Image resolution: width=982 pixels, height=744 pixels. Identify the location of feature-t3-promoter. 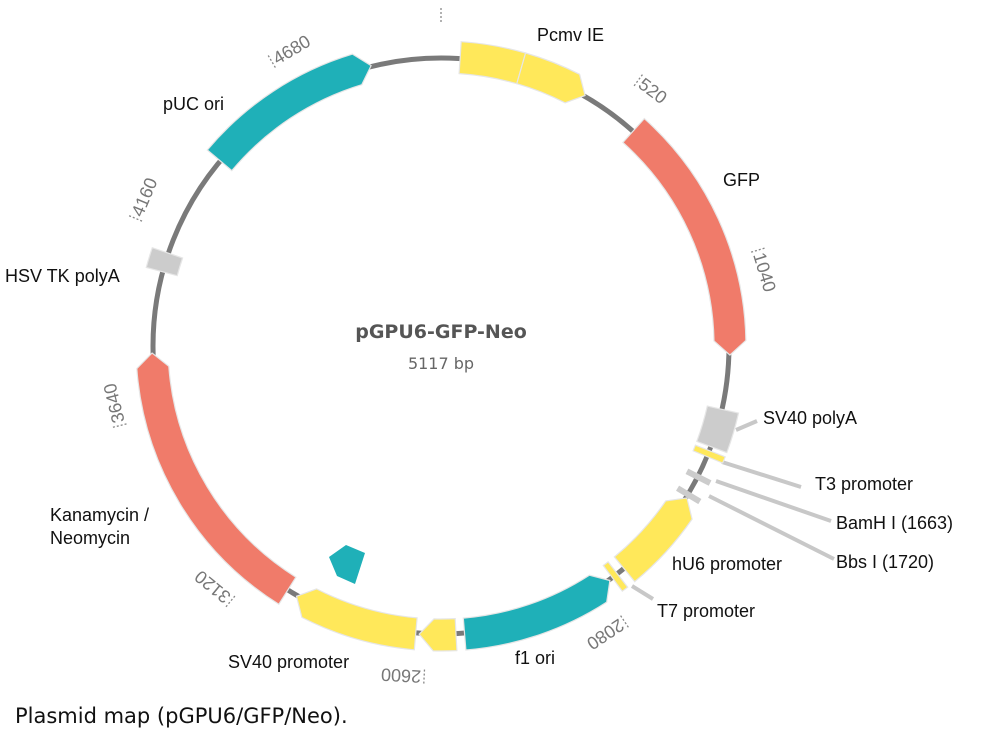
(709, 454).